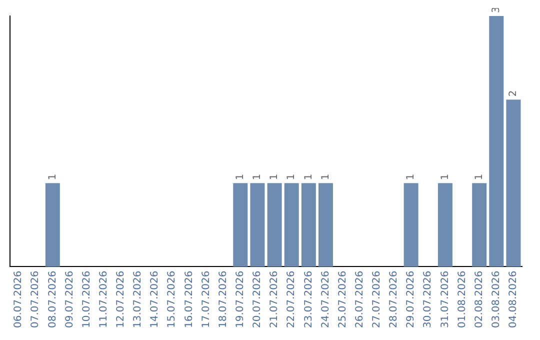  Describe the element at coordinates (411, 299) in the screenshot. I see `x-tick-label: 29.07.2026` at that location.